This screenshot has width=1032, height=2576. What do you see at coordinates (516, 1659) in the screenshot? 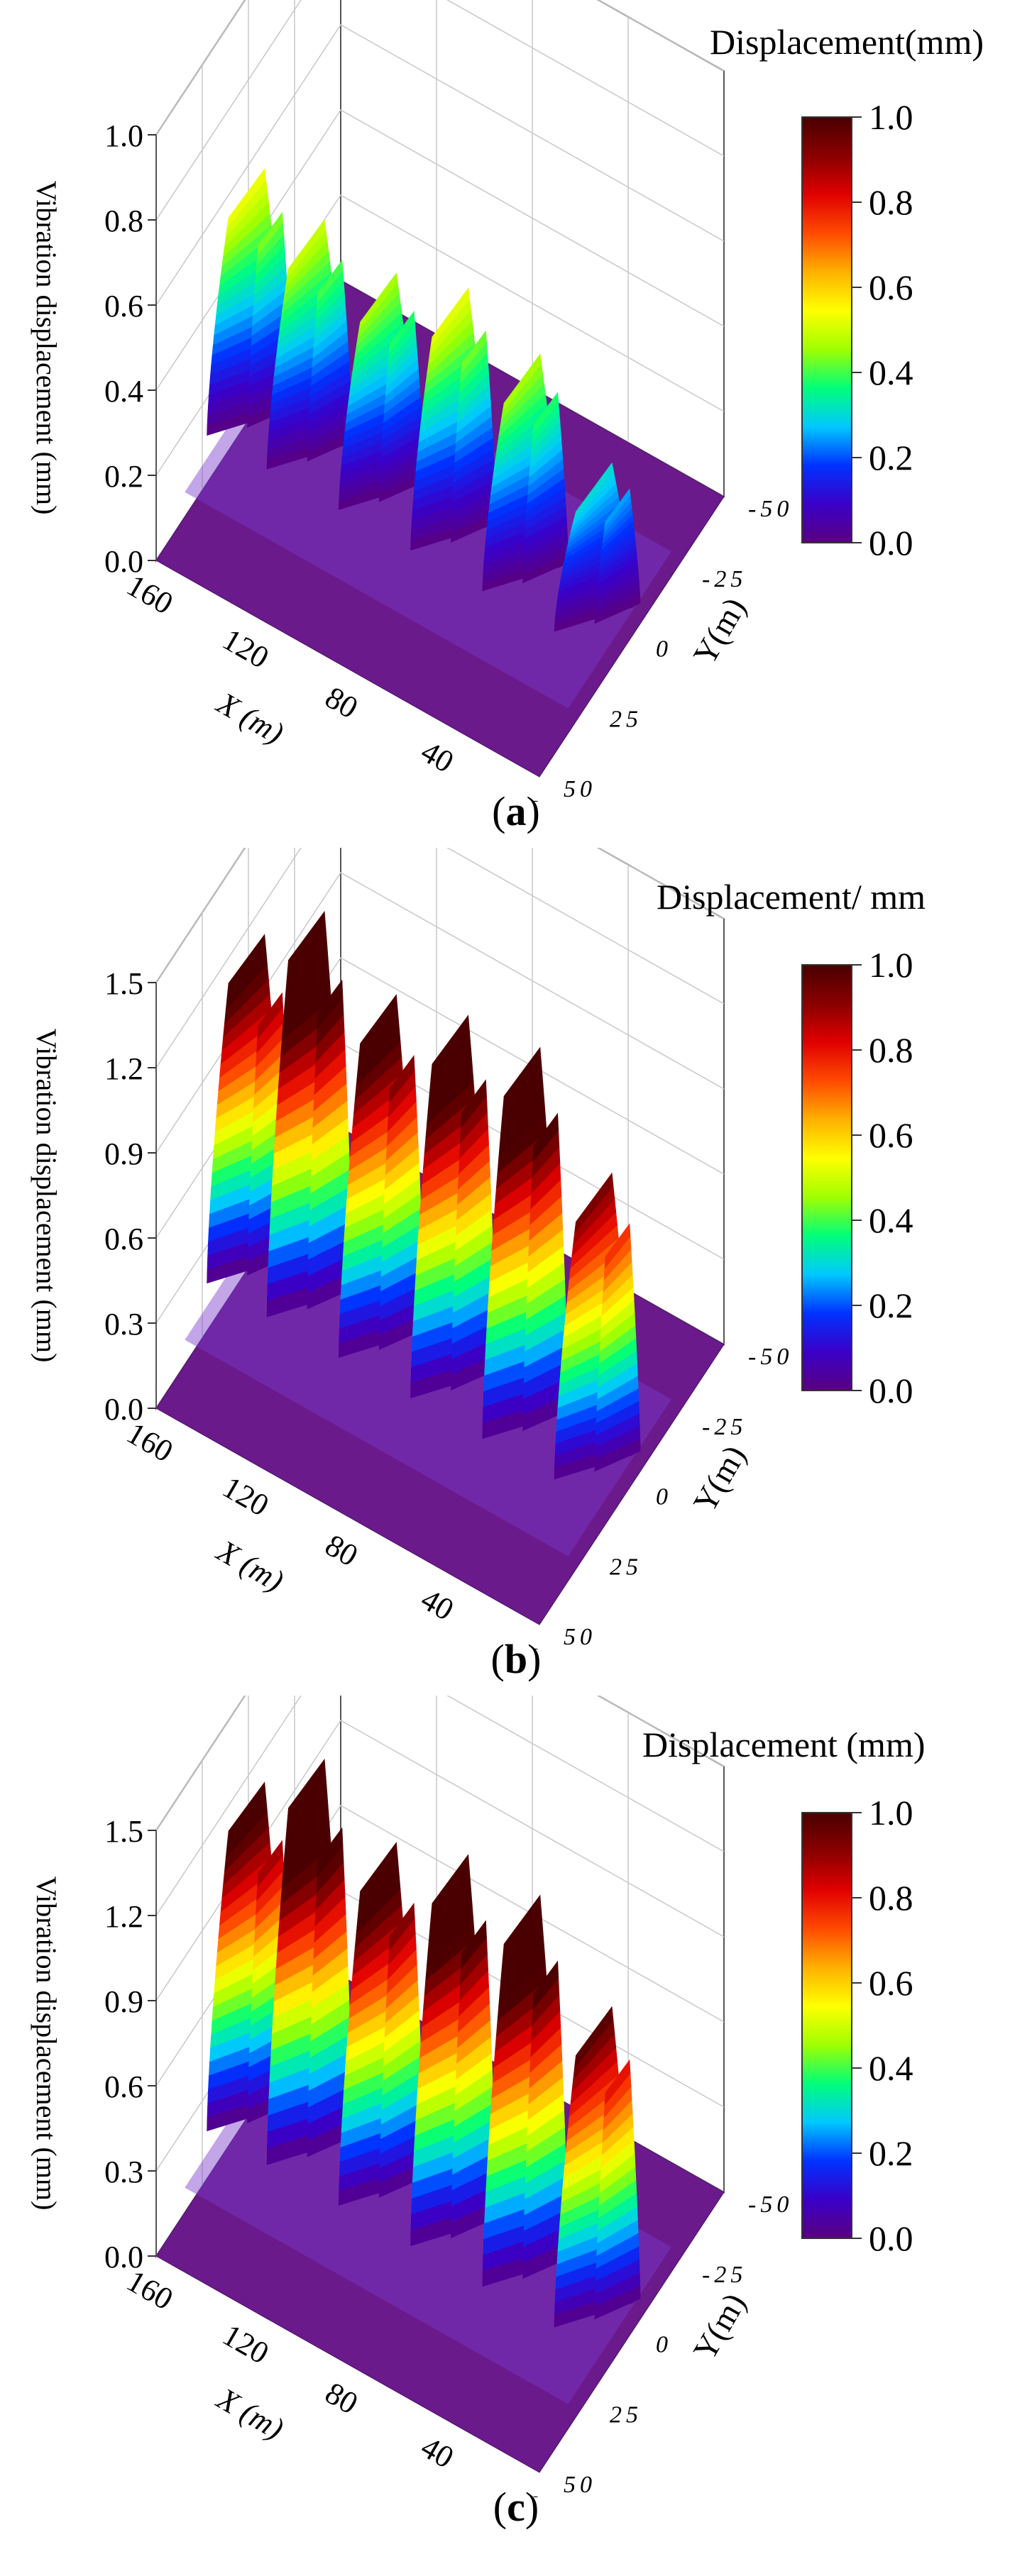
I see `panel-label-b: (b)` at bounding box center [516, 1659].